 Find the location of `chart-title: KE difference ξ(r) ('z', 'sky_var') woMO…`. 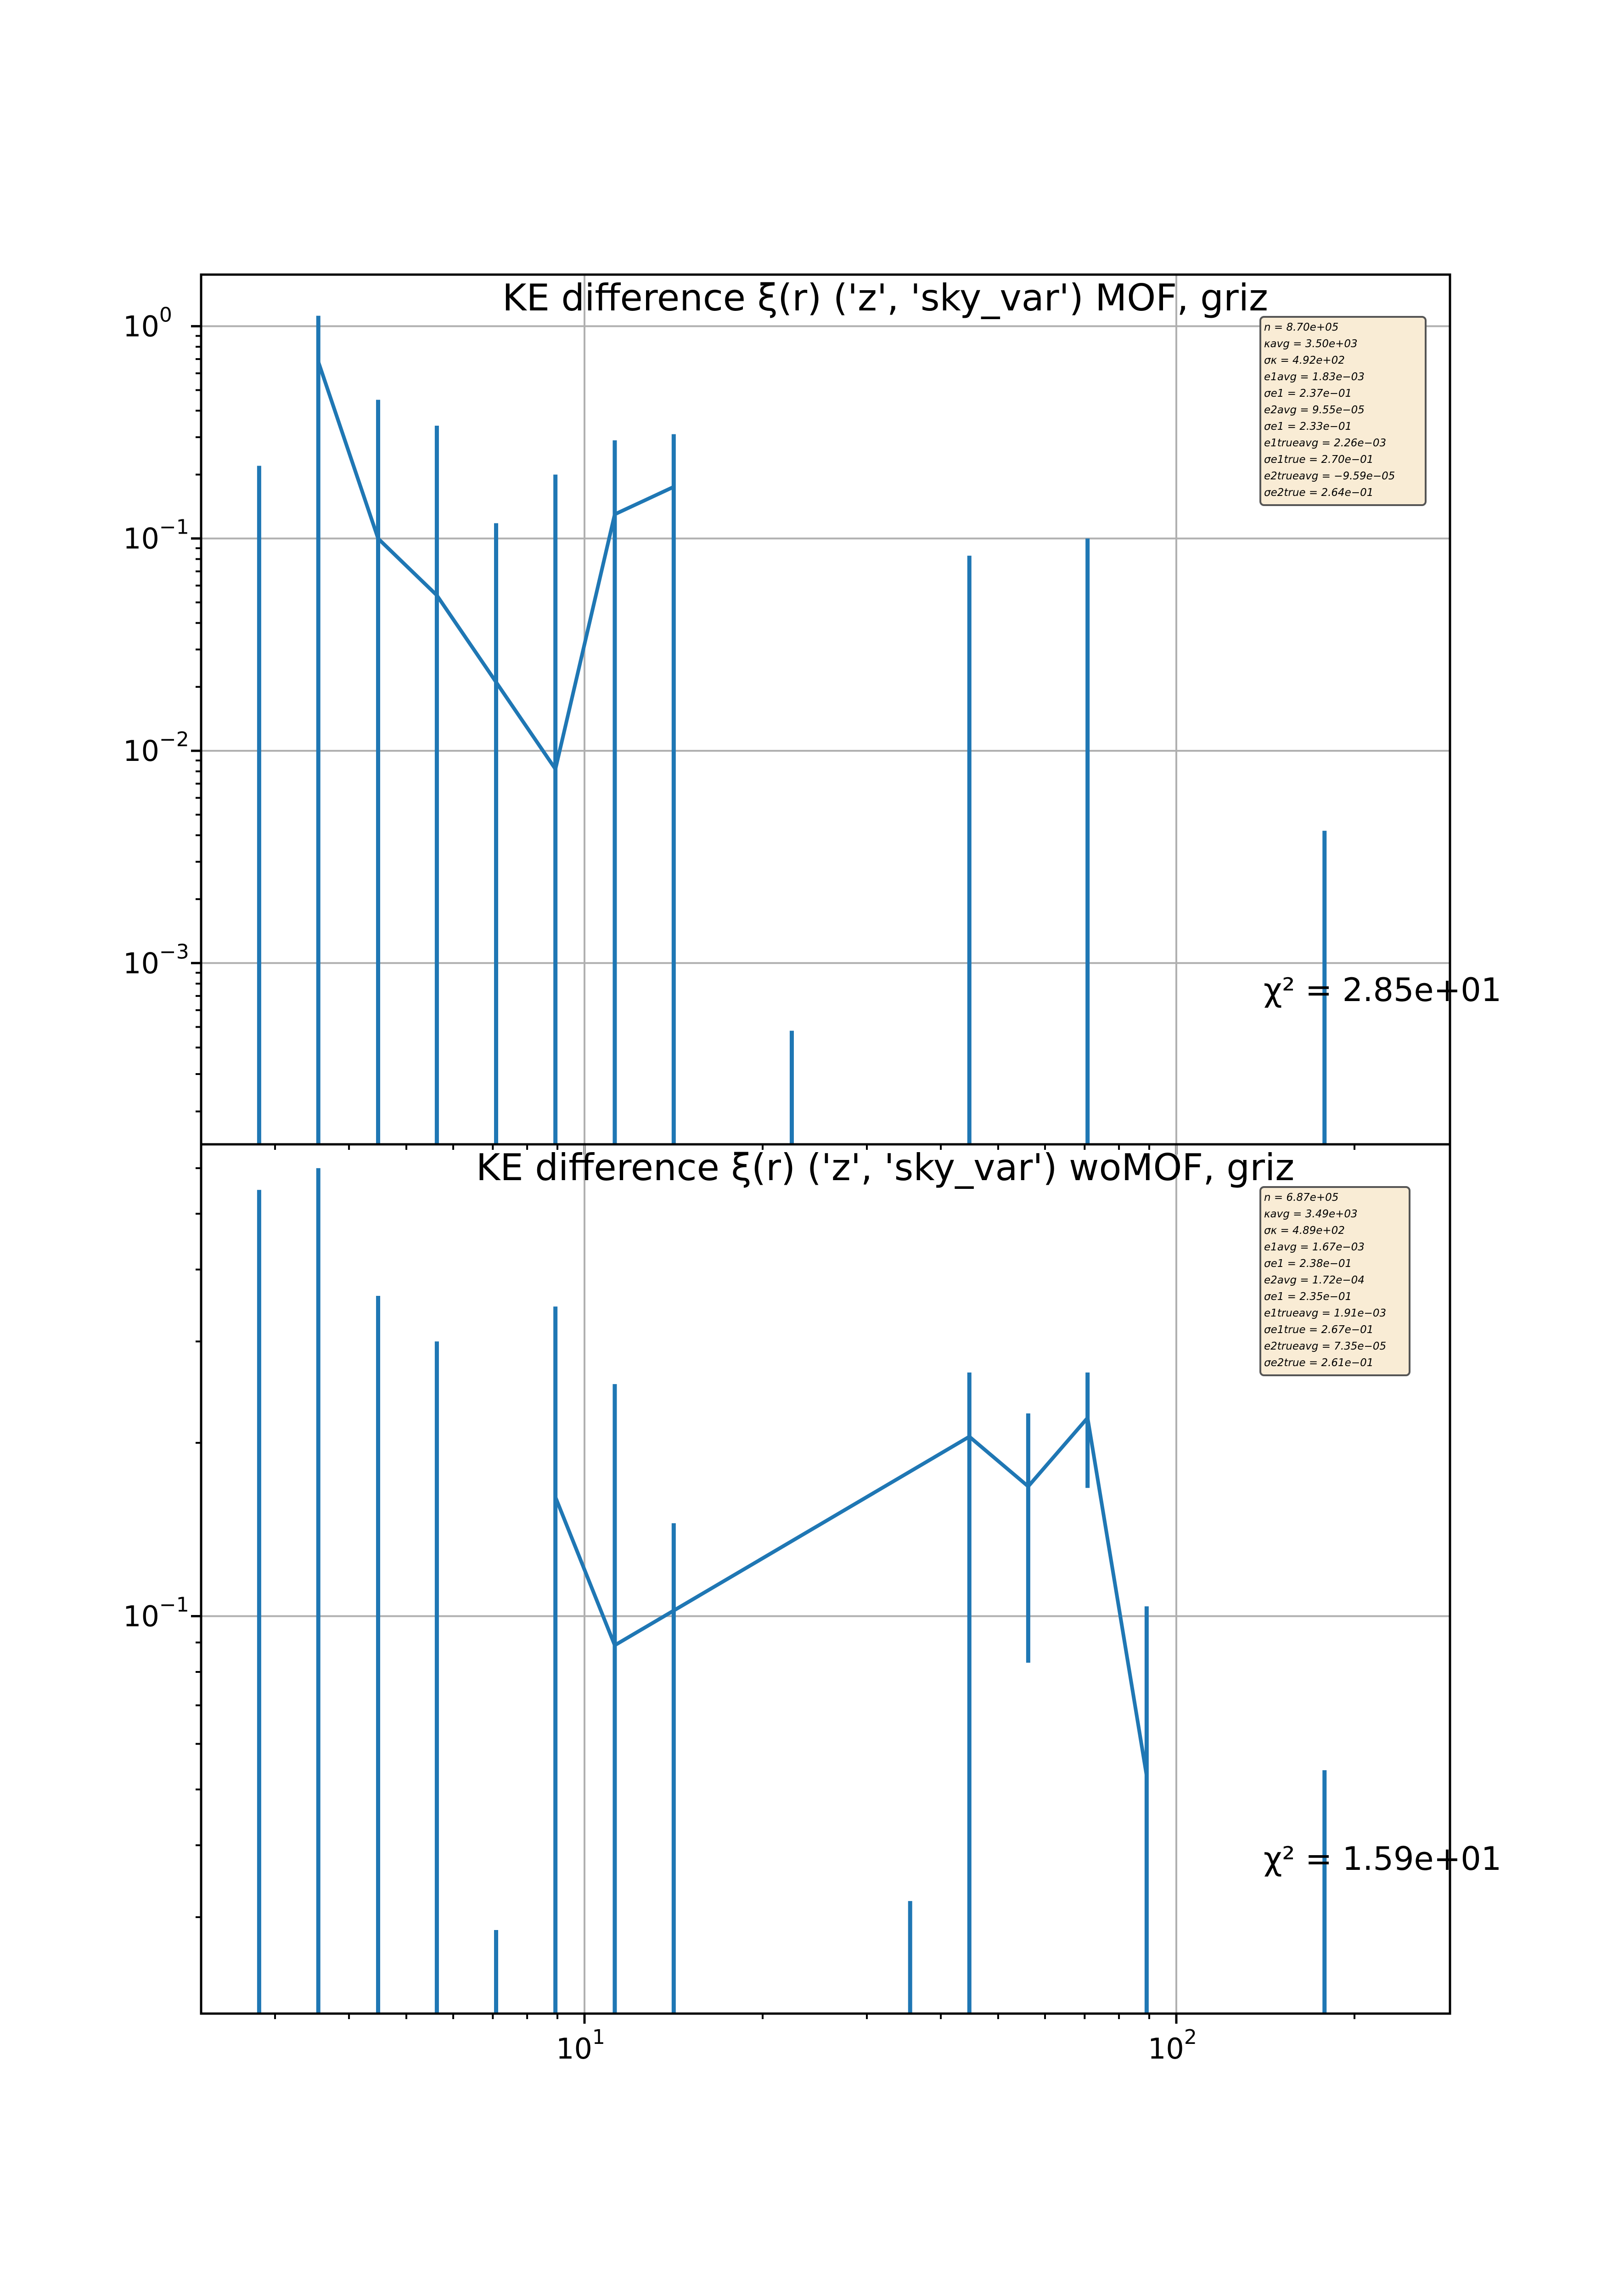

chart-title: KE difference ξ(r) ('z', 'sky_var') woMO… is located at coordinates (885, 1167).